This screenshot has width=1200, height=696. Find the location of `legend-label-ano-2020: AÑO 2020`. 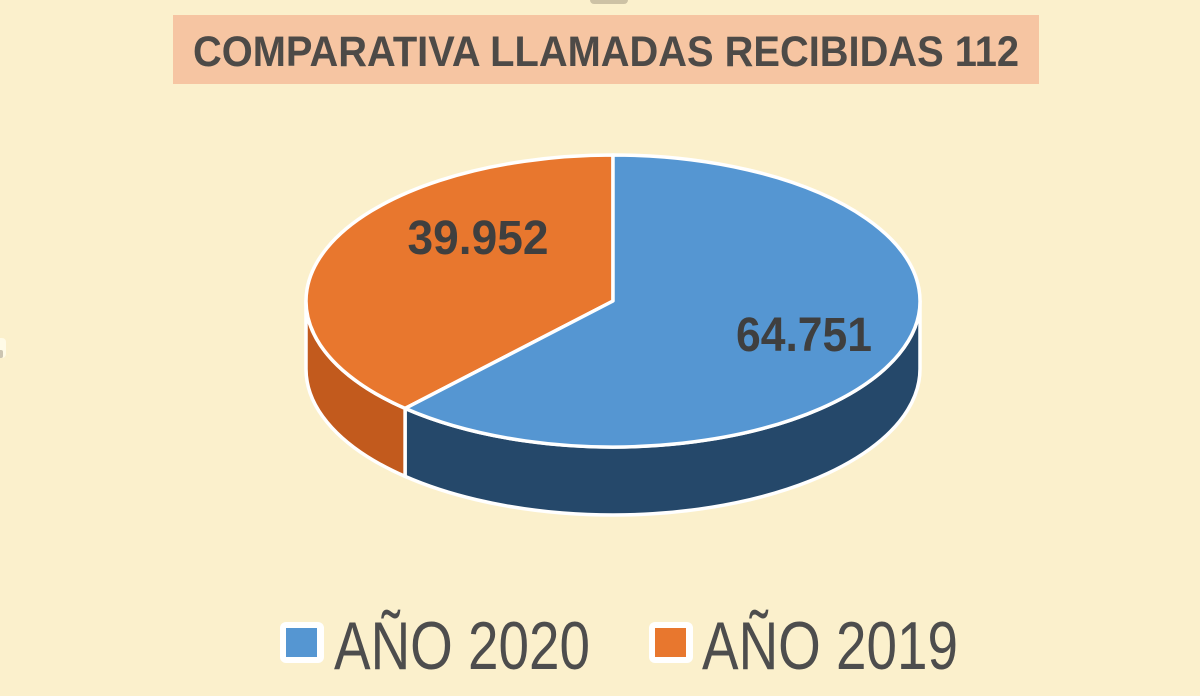

legend-label-ano-2020: AÑO 2020 is located at coordinates (462, 646).